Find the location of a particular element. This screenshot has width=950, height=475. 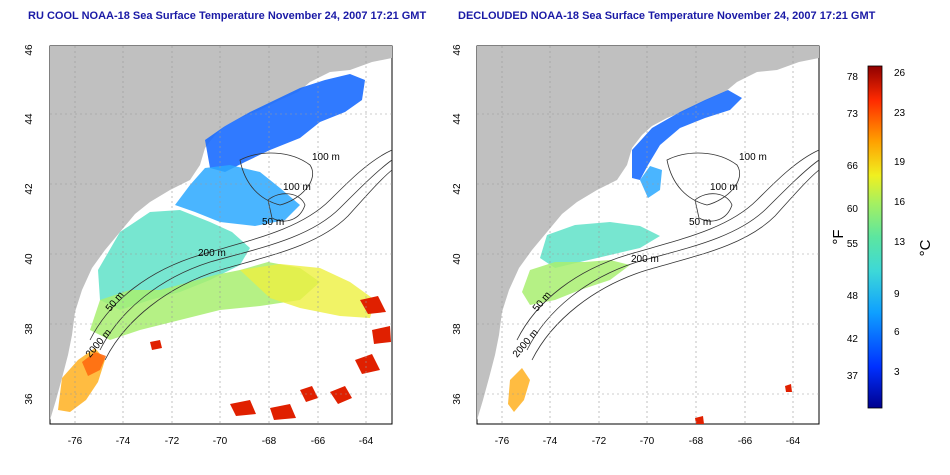

right-map-contours is located at coordinates (668, 255).